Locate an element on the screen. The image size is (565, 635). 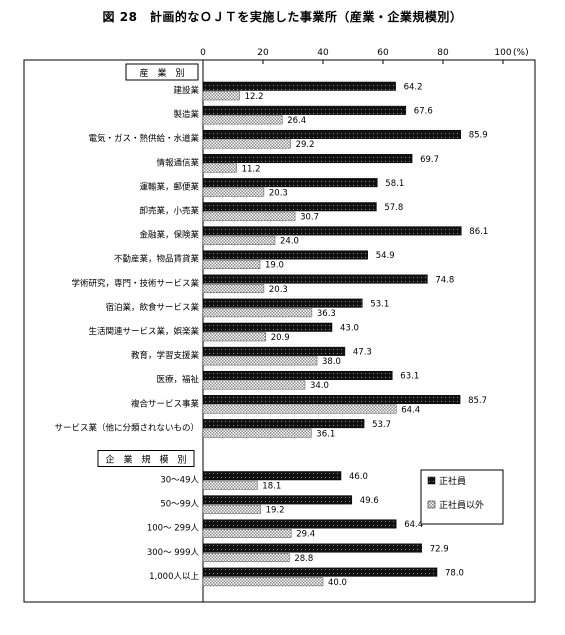
data-label: 29.2 is located at coordinates (305, 145).